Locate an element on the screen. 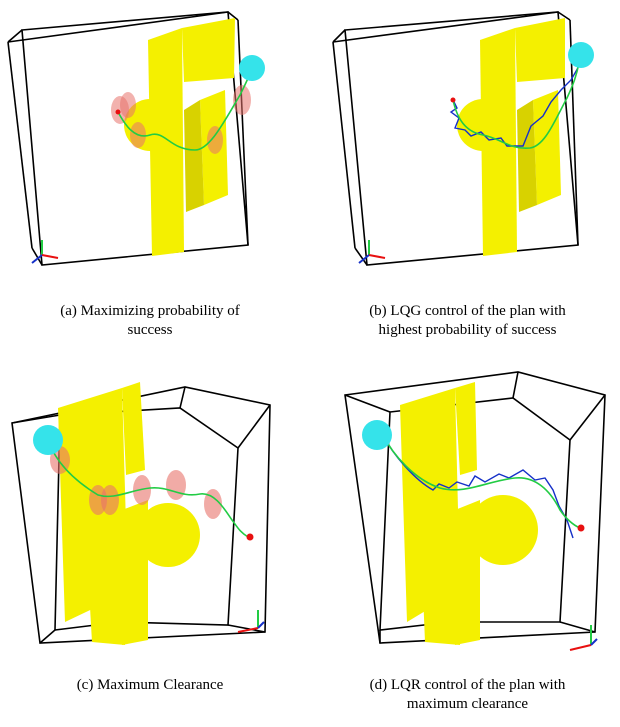 Image resolution: width=620 pixels, height=727 pixels. caption-c: (c) Maximum Clearance is located at coordinates (150, 685).